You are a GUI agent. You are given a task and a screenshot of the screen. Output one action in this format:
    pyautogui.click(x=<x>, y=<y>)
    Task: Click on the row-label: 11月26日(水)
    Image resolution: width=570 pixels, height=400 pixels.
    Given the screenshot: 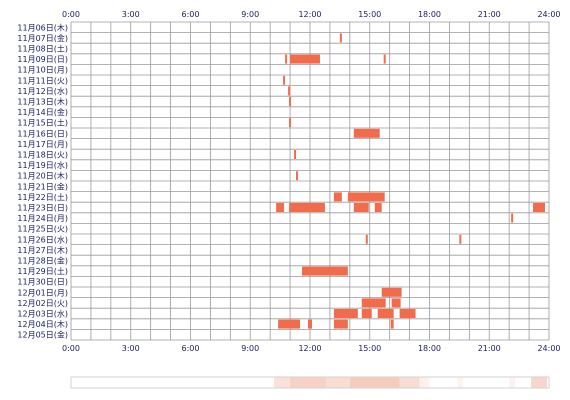 What is the action you would take?
    pyautogui.click(x=42, y=239)
    